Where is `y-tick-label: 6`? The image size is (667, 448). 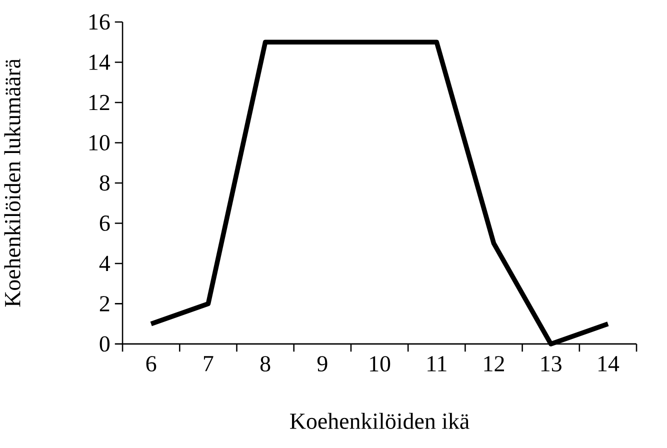
y-tick-label: 6 is located at coordinates (105, 223).